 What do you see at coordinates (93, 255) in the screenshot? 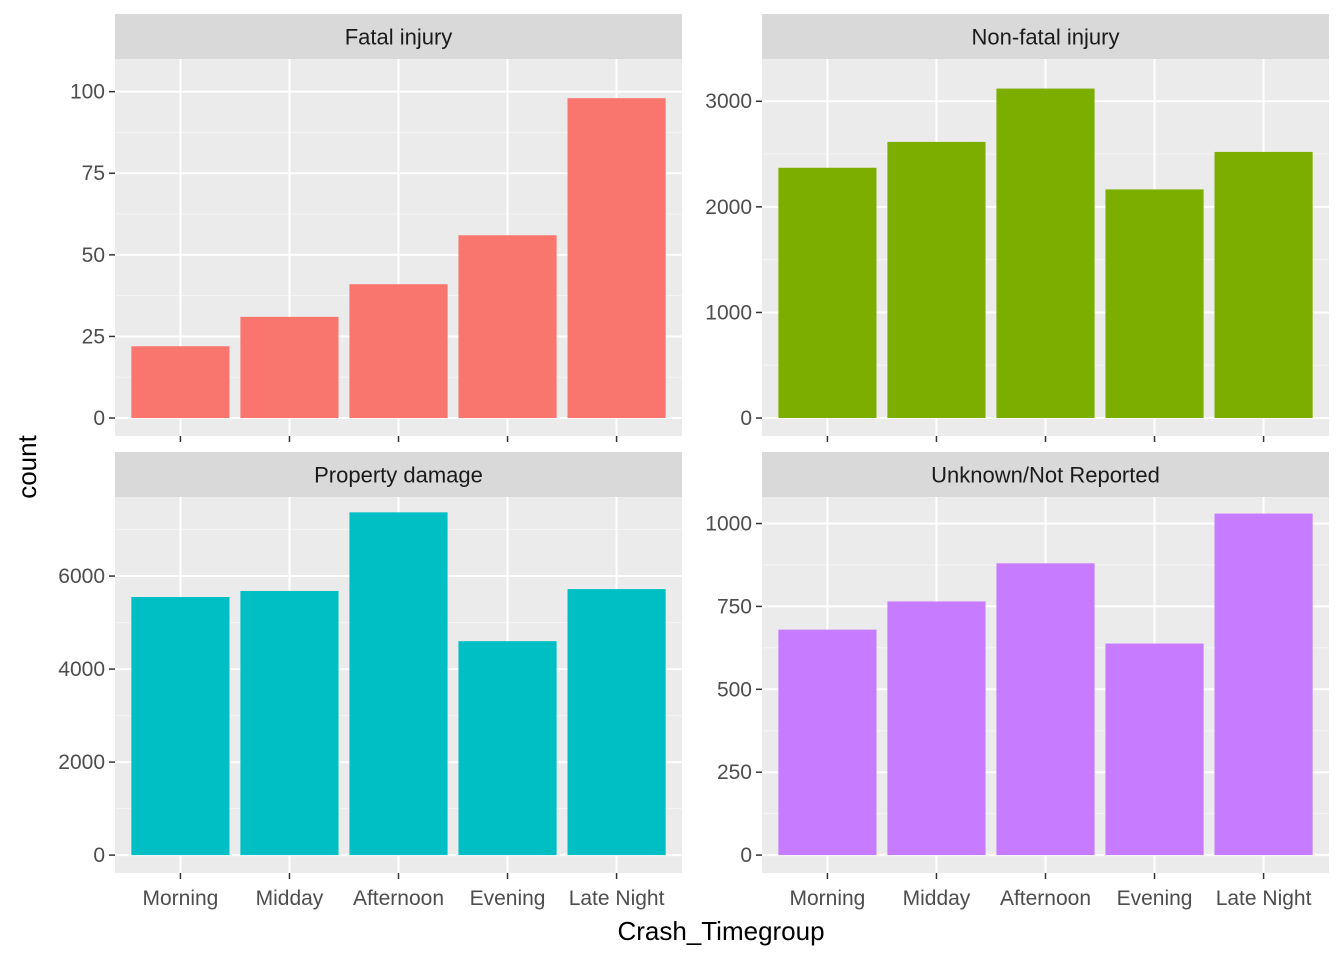
I see `y-tick-label: 50` at bounding box center [93, 255].